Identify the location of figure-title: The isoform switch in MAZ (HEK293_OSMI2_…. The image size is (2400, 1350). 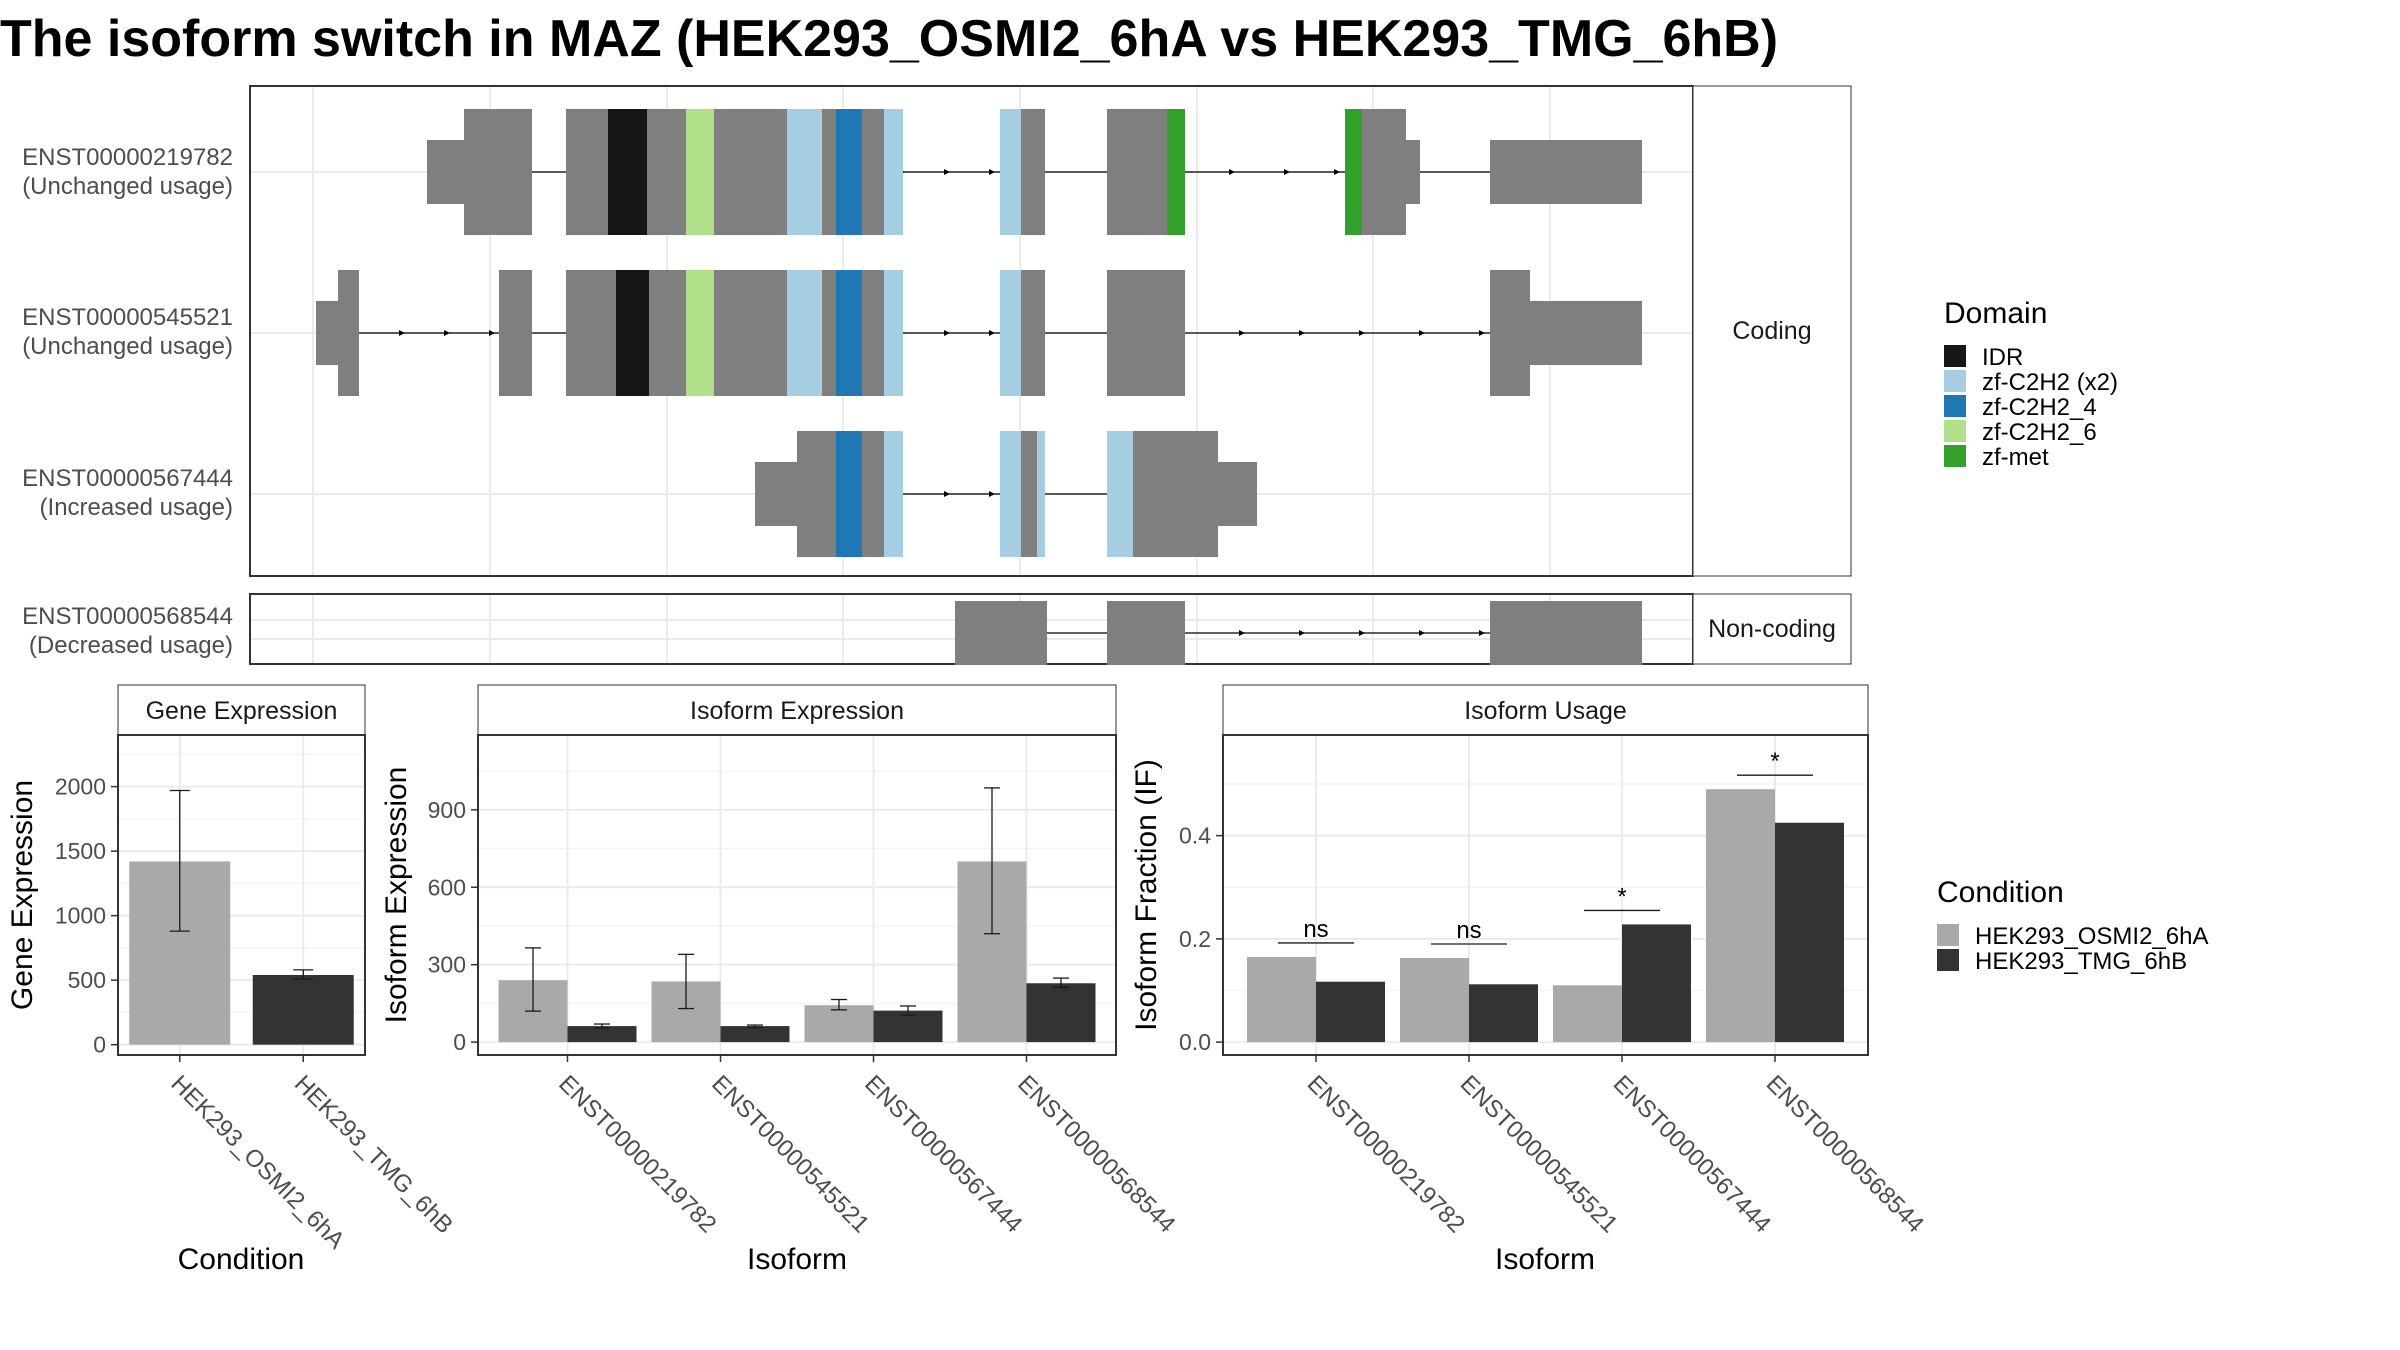
(889, 39).